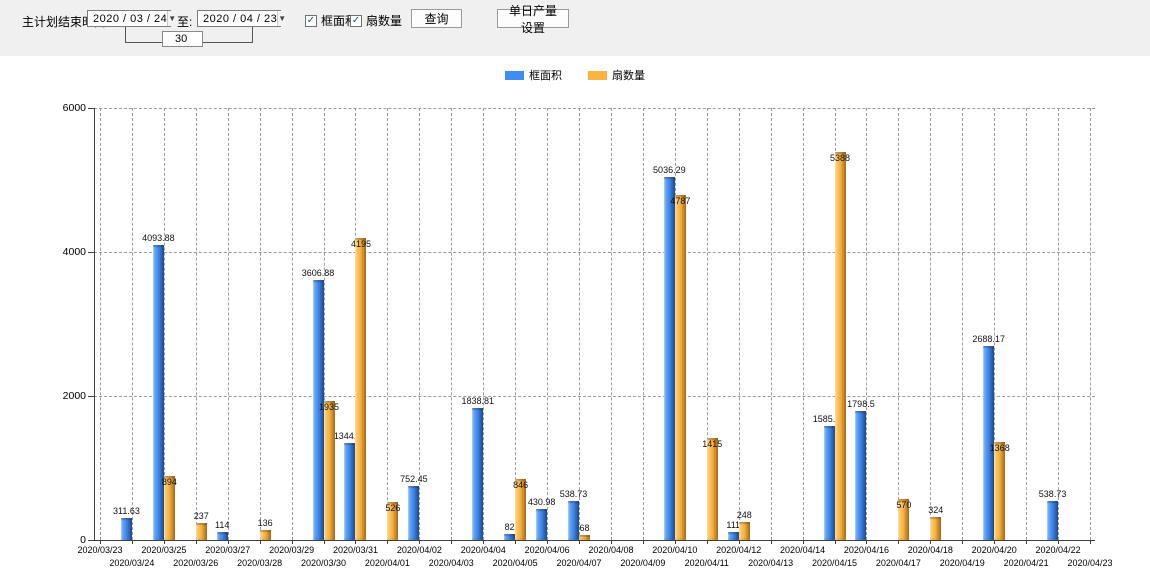  Describe the element at coordinates (329, 407) in the screenshot. I see `bar-value-label: 1935` at that location.